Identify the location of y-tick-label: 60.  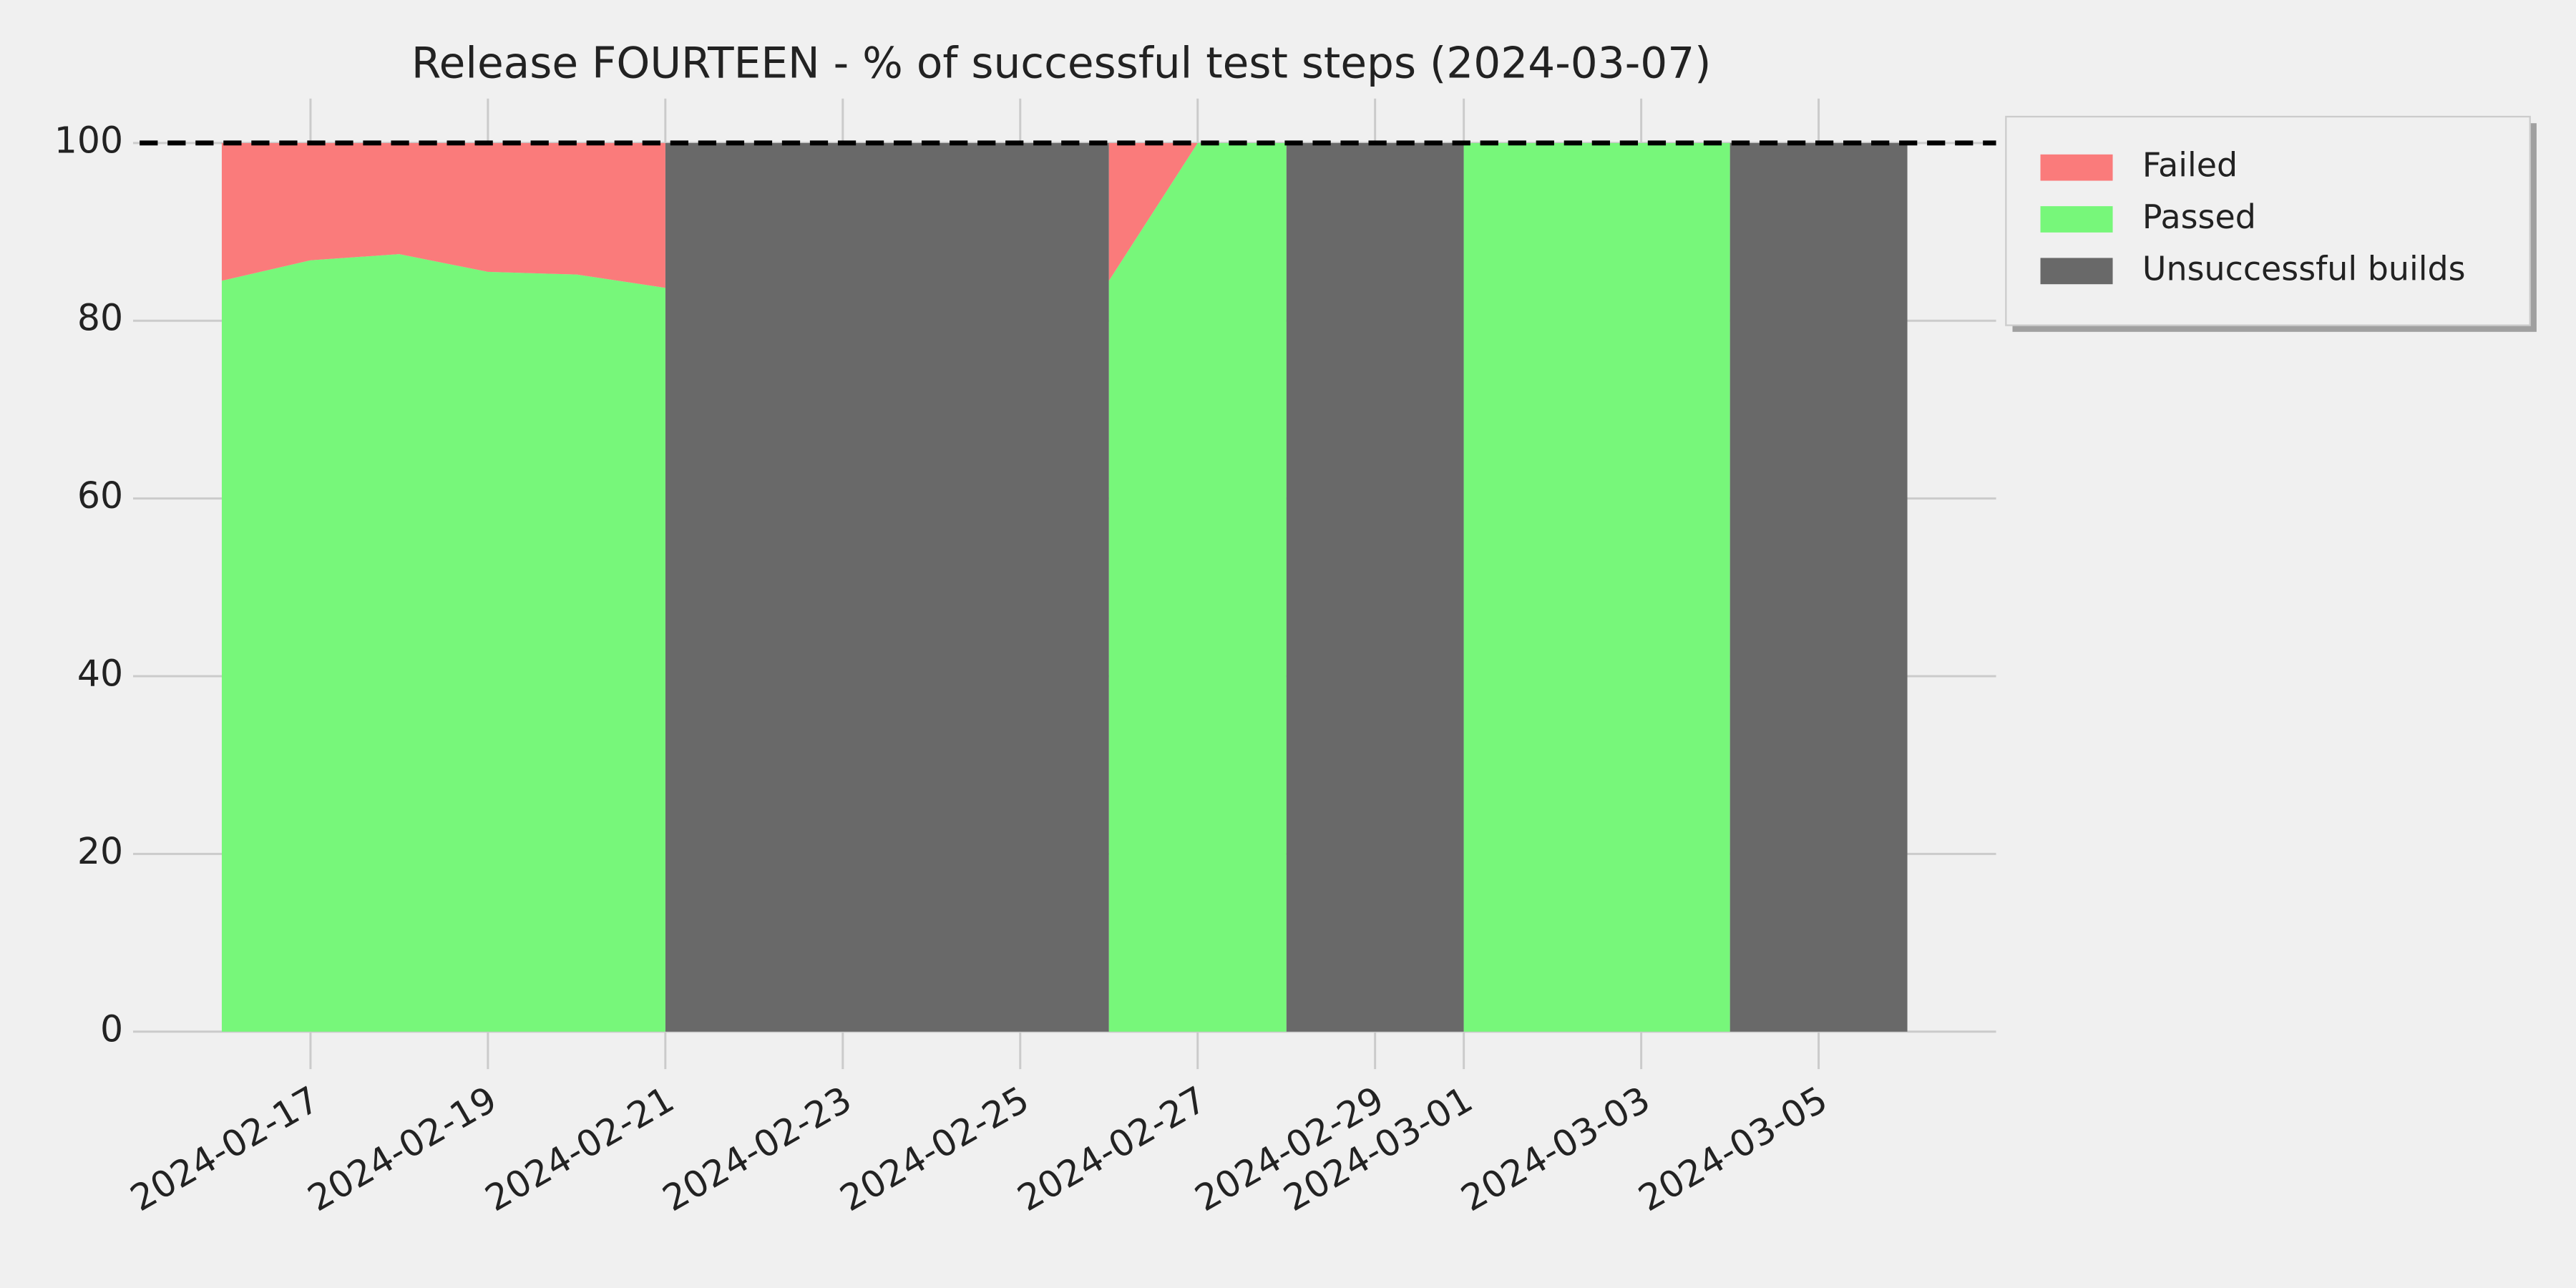
(100, 495).